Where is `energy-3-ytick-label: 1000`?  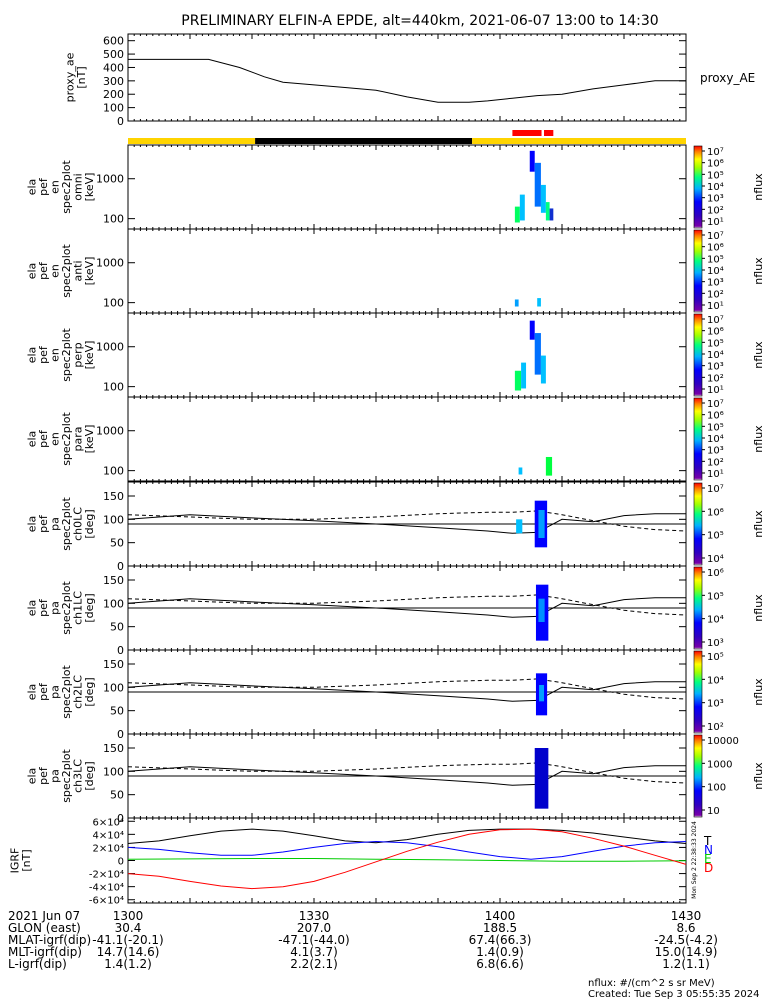
energy-3-ytick-label: 1000 is located at coordinates (110, 431).